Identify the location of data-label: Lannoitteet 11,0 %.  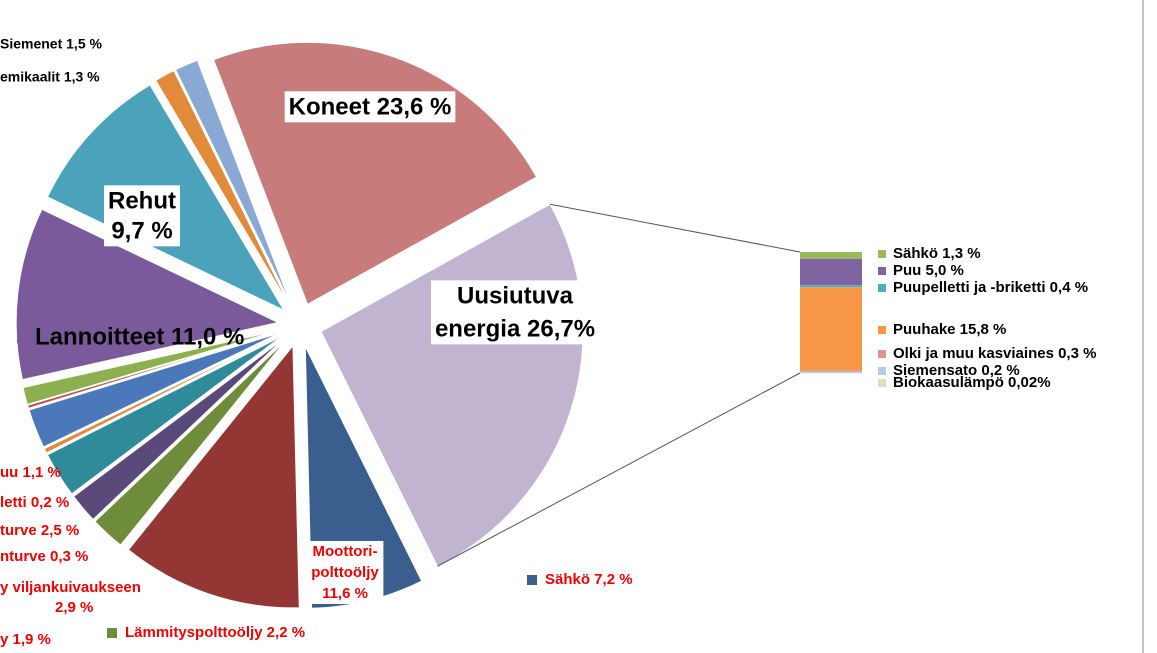
(139, 336).